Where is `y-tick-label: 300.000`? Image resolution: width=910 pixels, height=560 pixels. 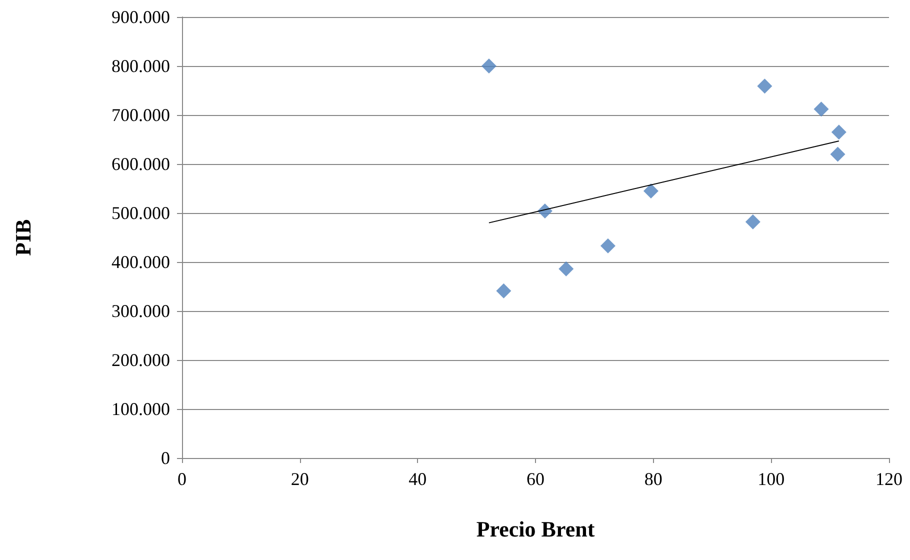 y-tick-label: 300.000 is located at coordinates (141, 311).